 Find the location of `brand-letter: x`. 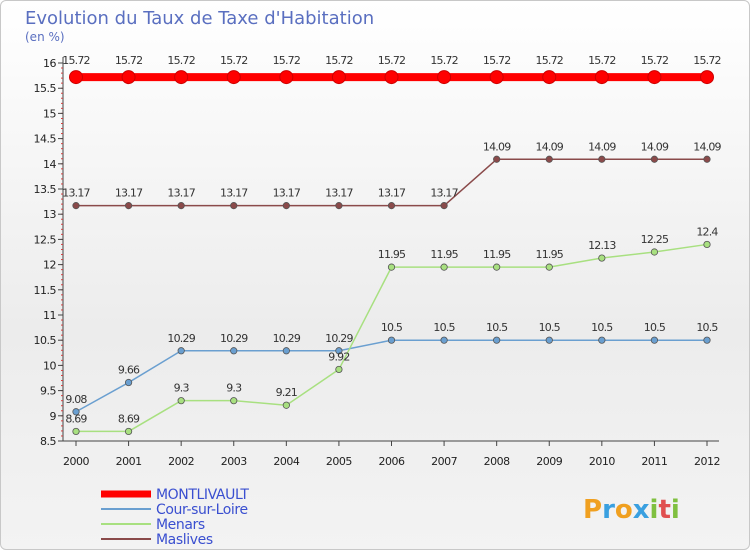

brand-letter: x is located at coordinates (641, 510).